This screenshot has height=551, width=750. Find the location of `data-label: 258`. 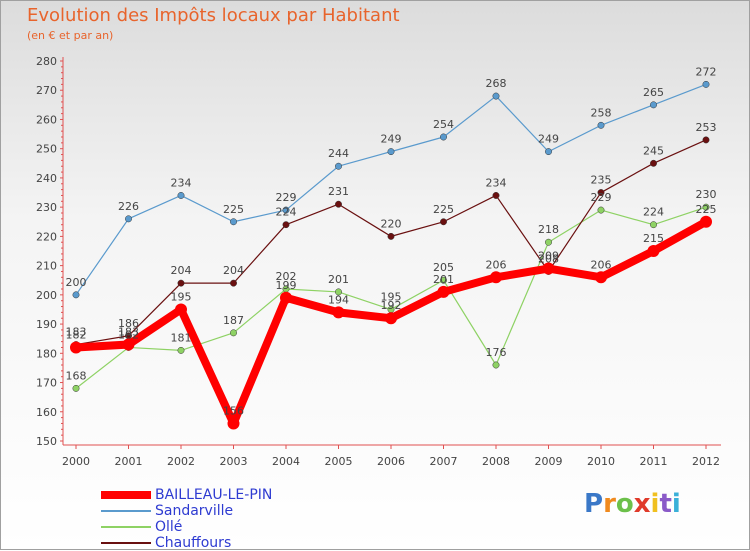

data-label: 258 is located at coordinates (601, 112).